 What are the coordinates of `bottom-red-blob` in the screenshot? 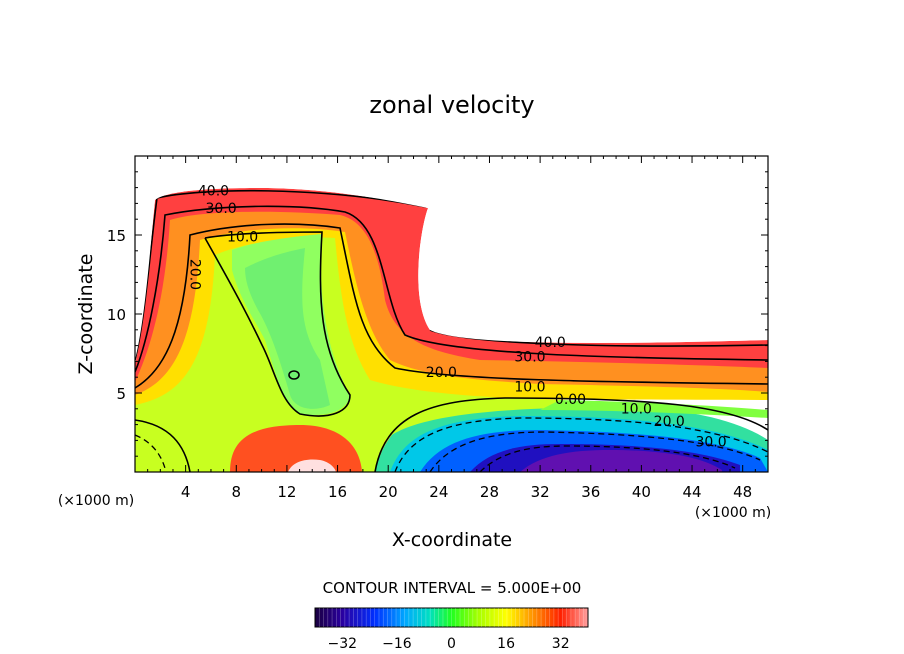 It's located at (296, 448).